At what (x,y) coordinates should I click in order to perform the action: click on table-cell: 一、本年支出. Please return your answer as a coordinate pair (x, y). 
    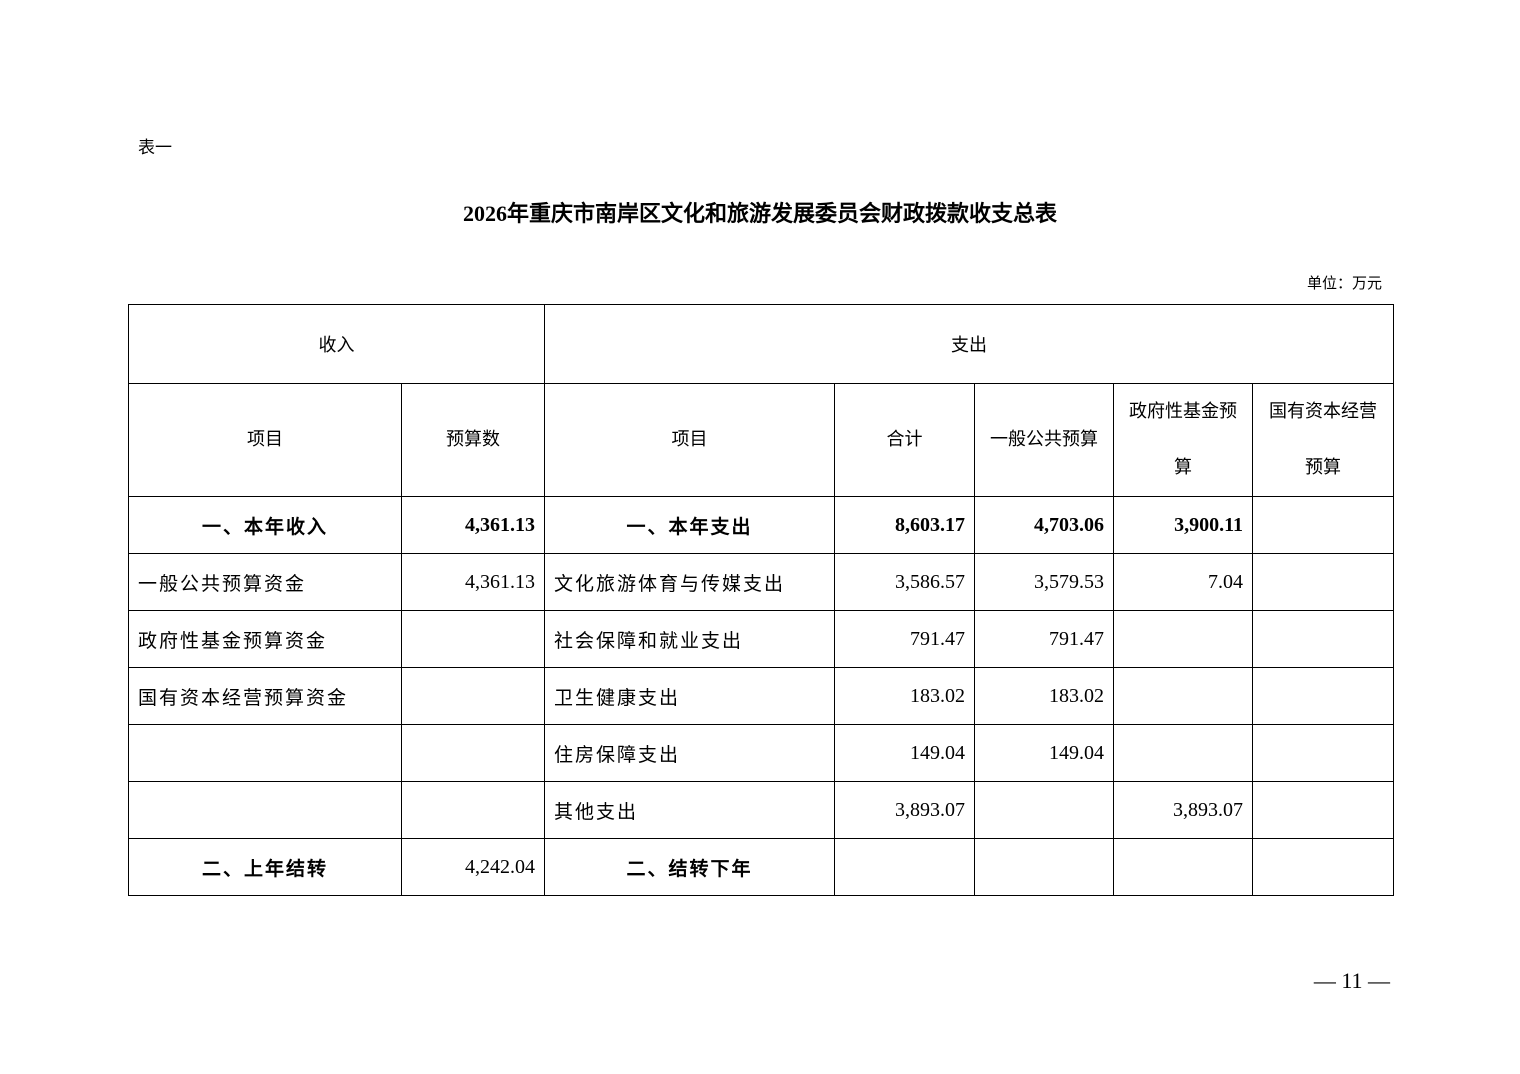
    Looking at the image, I should click on (689, 525).